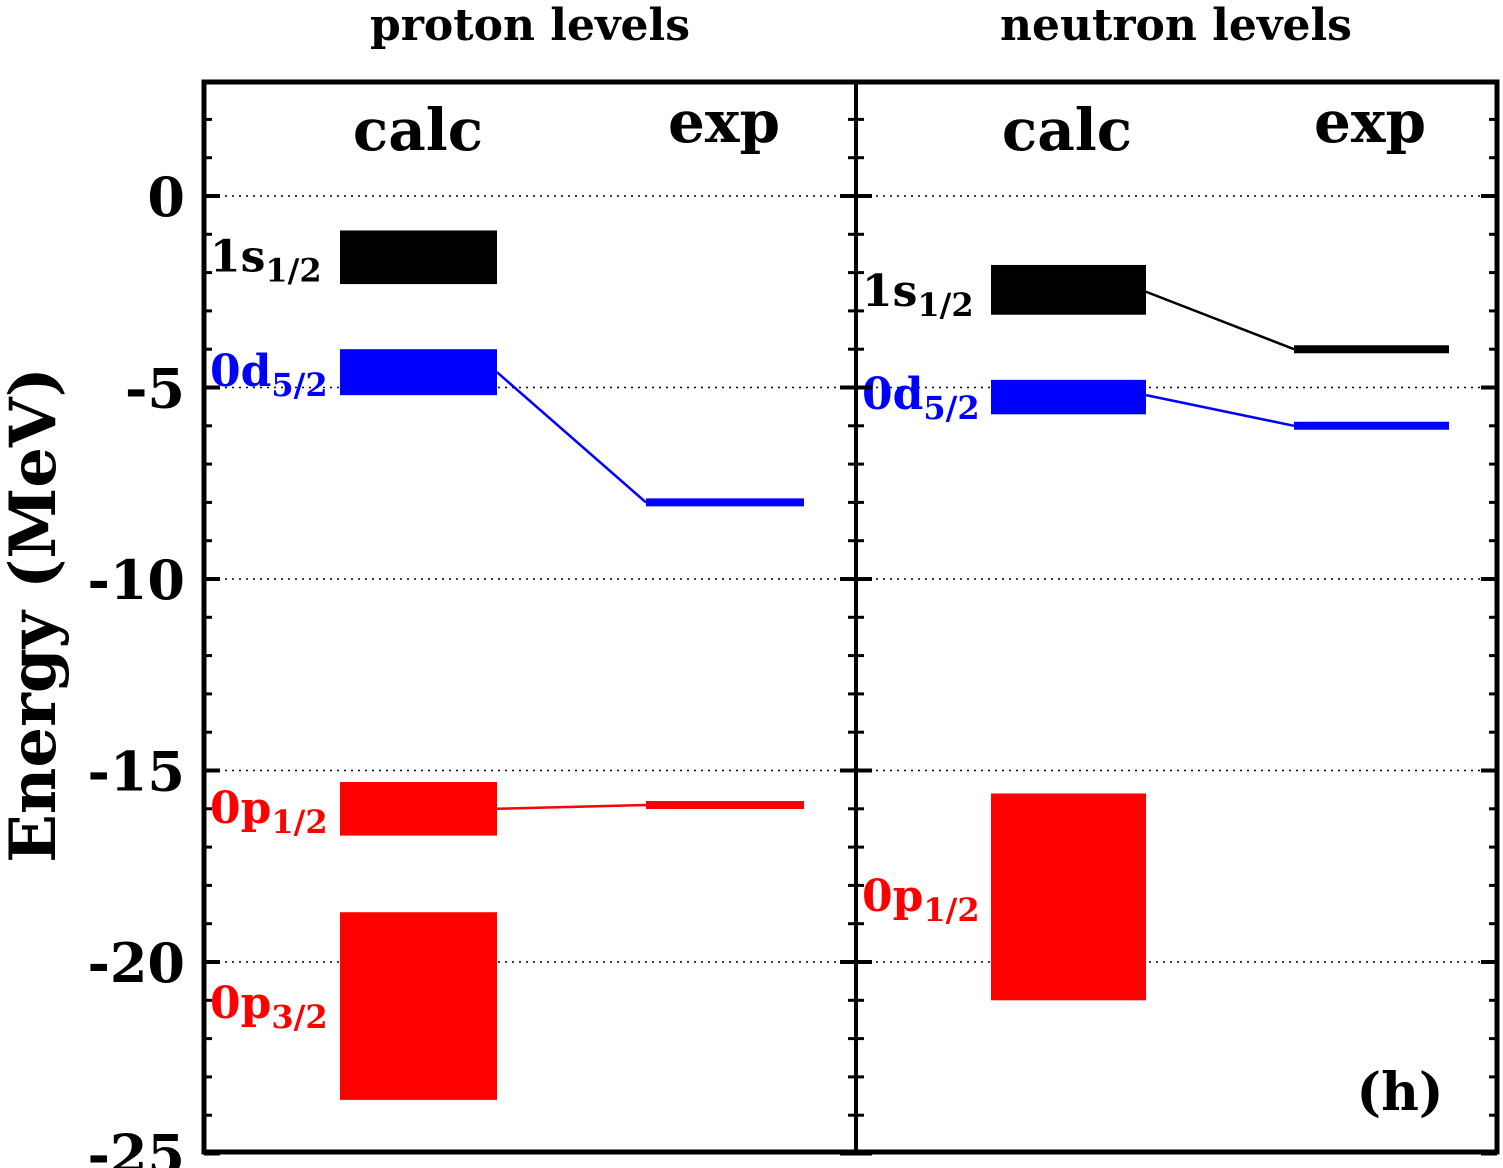 The image size is (1503, 1168). What do you see at coordinates (136, 580) in the screenshot?
I see `y-tick-label: -10` at bounding box center [136, 580].